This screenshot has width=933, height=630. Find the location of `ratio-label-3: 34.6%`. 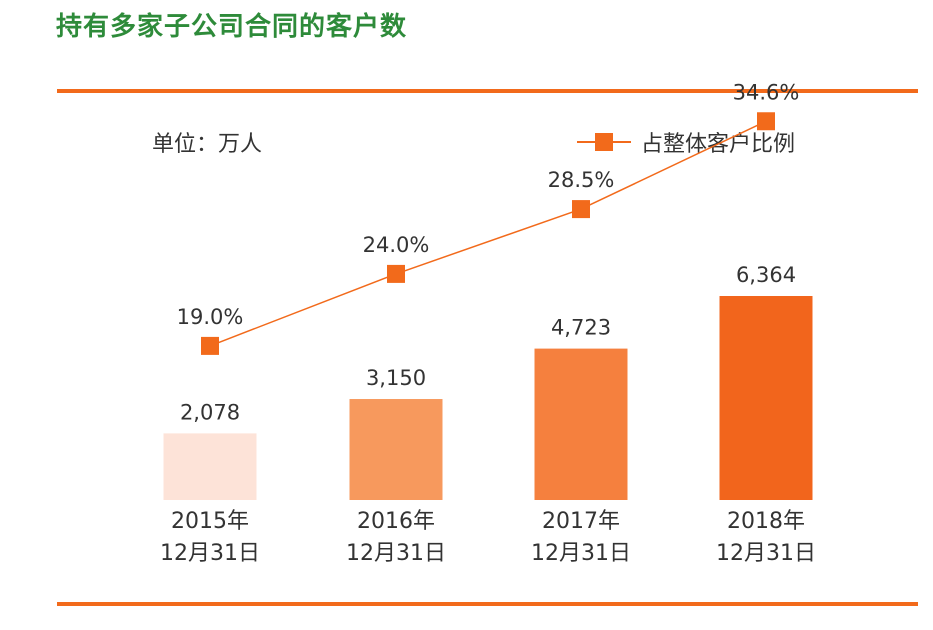

ratio-label-3: 34.6% is located at coordinates (766, 92).